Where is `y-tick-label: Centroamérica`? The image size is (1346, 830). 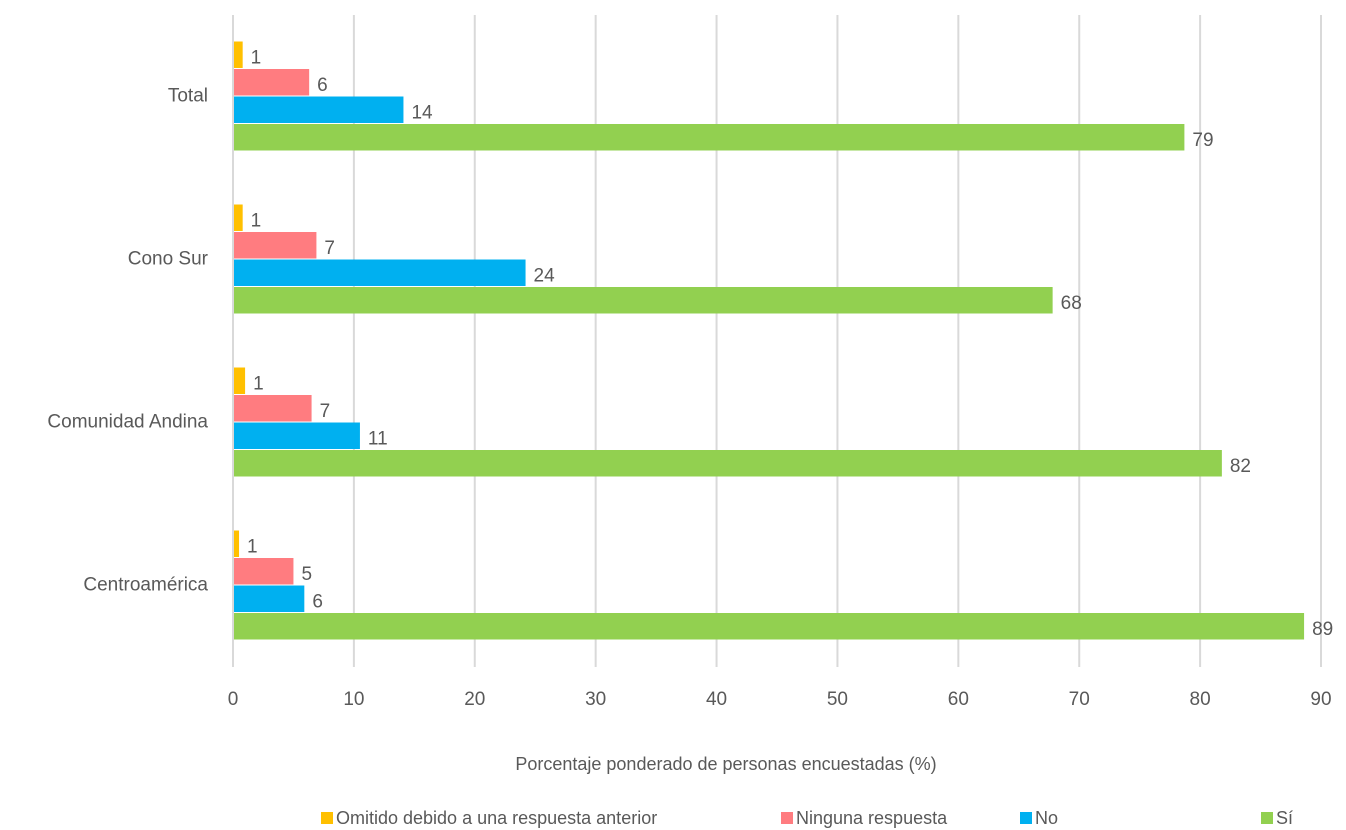 y-tick-label: Centroamérica is located at coordinates (145, 585).